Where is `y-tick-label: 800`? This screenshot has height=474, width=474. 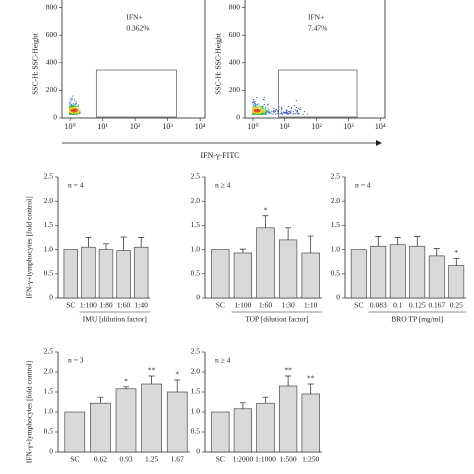
y-tick-label: 800 is located at coordinates (52, 6).